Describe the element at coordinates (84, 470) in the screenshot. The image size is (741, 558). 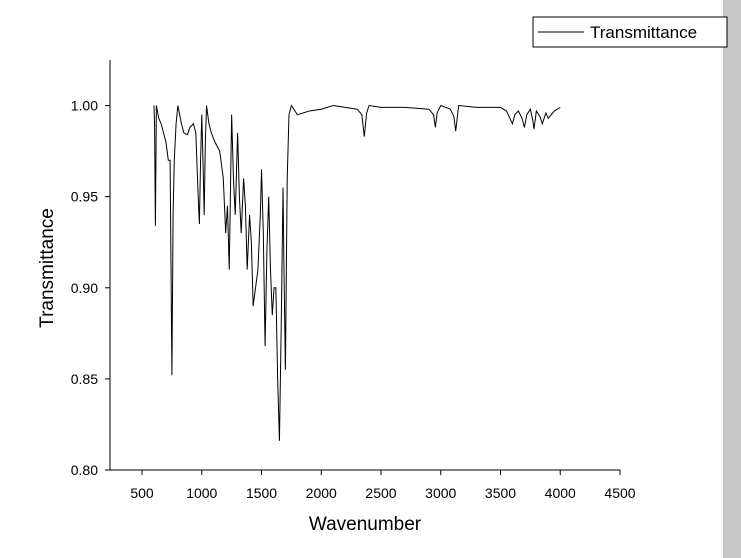
I see `y-tick-label: 0.80` at that location.